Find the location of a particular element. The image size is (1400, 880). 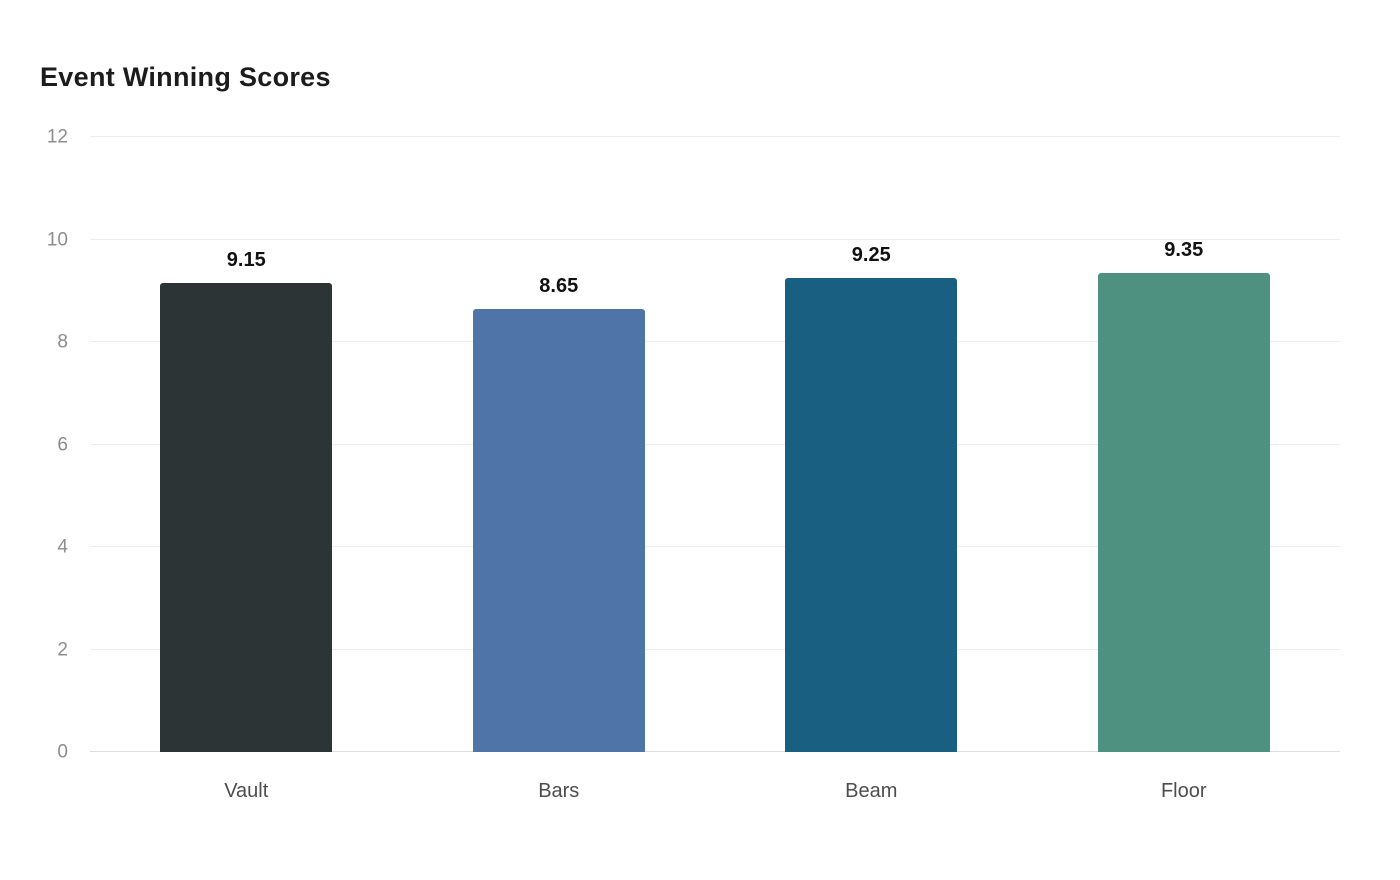

bar-bars: 8.65 is located at coordinates (558, 513).